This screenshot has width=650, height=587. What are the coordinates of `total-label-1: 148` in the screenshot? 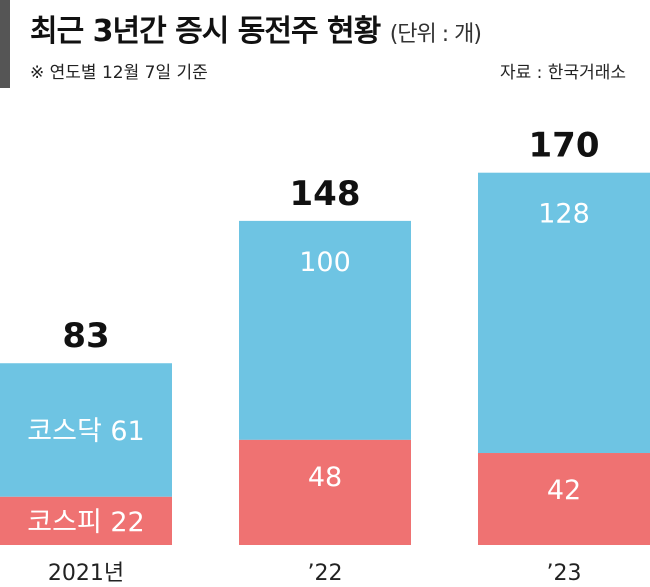 It's located at (325, 194).